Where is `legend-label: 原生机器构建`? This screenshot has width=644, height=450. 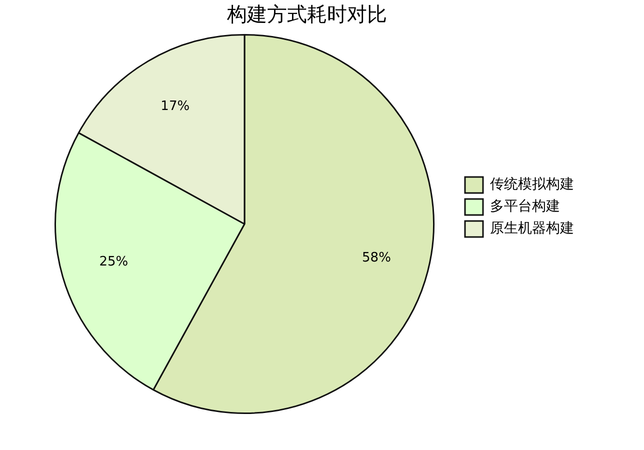 legend-label: 原生机器构建 is located at coordinates (532, 228).